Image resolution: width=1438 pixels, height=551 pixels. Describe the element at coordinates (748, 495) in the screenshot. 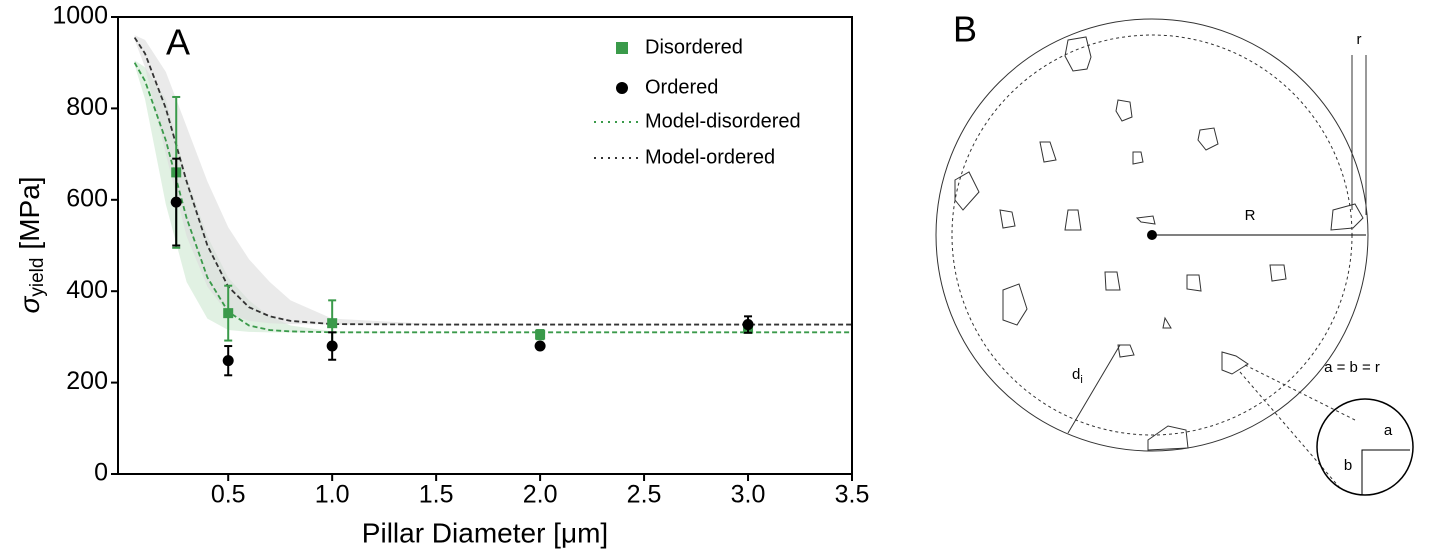

I see `x-tick-label: 3.0` at that location.